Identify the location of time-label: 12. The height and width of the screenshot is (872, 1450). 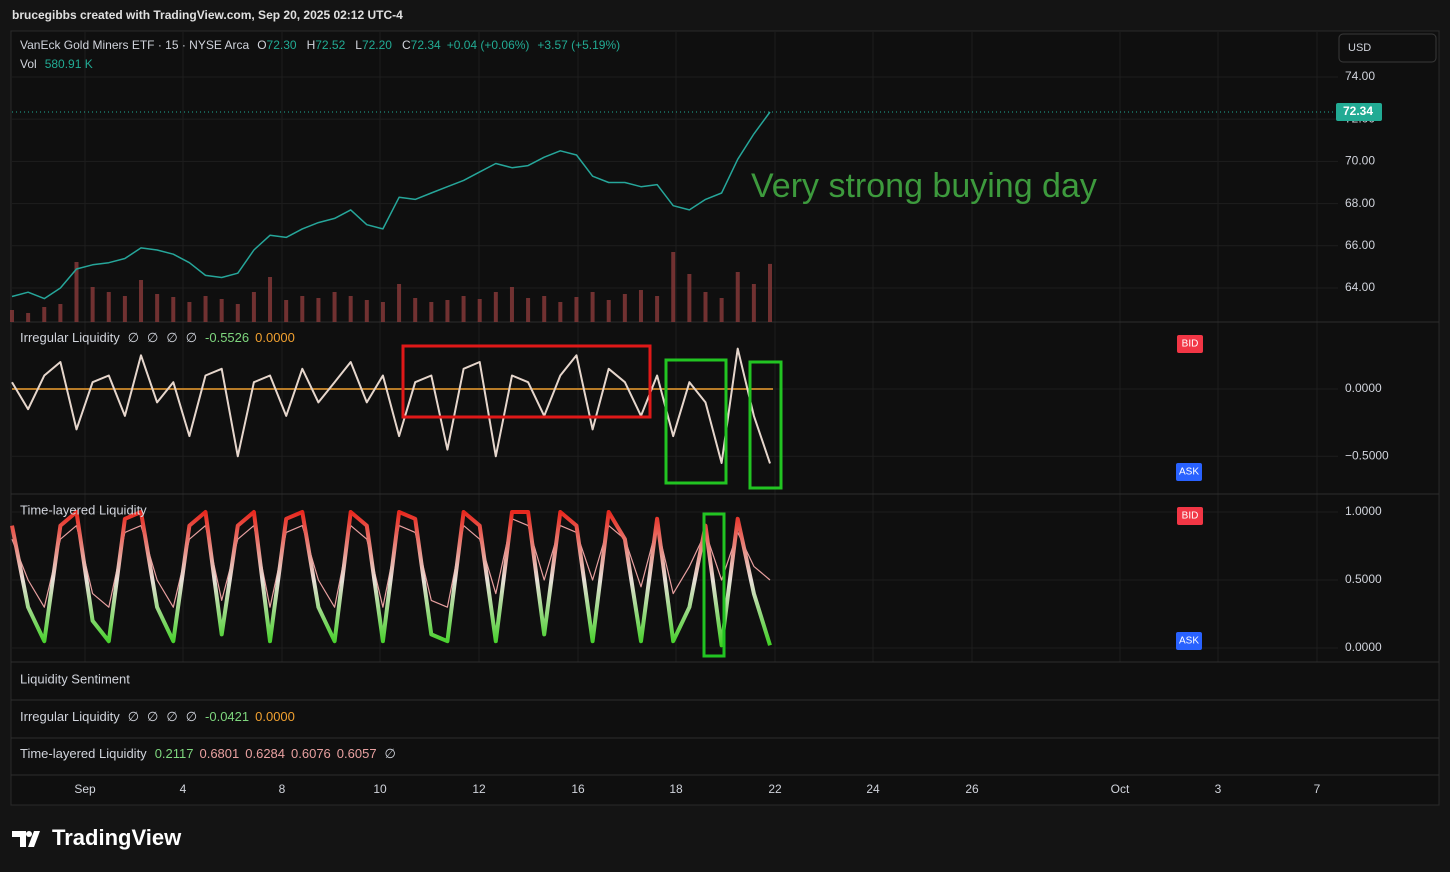
(479, 789).